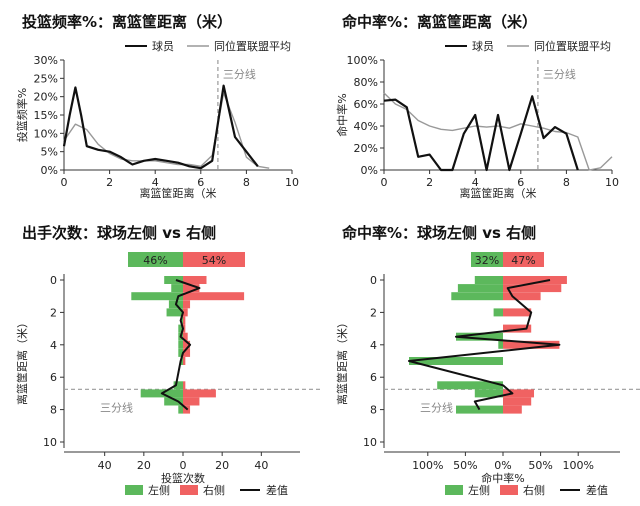 This screenshot has height=506, width=640. I want to click on y-tick-label: 30%, so click(46, 60).